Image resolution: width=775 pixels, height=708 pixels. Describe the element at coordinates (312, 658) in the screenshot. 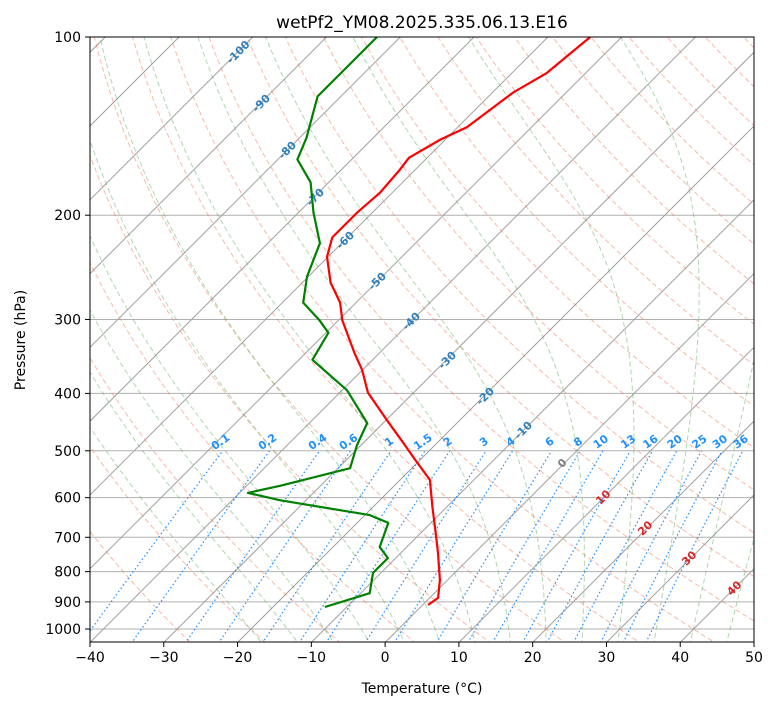

I see `x-tick-label: −10` at that location.